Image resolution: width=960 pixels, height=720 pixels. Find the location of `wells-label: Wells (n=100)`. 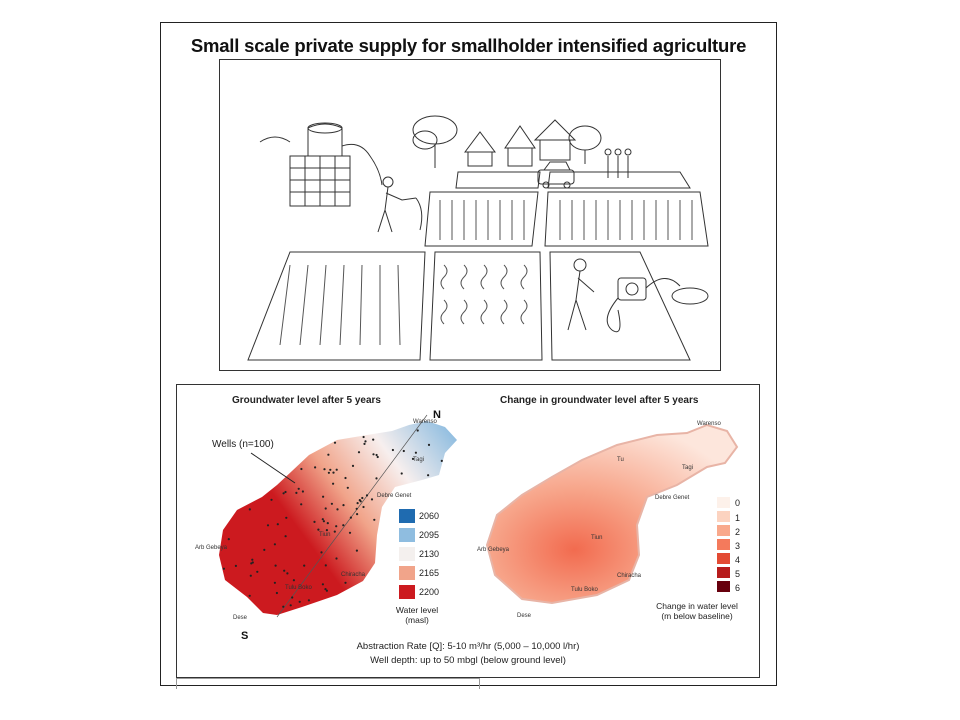

wells-label: Wells (n=100) is located at coordinates (243, 444).